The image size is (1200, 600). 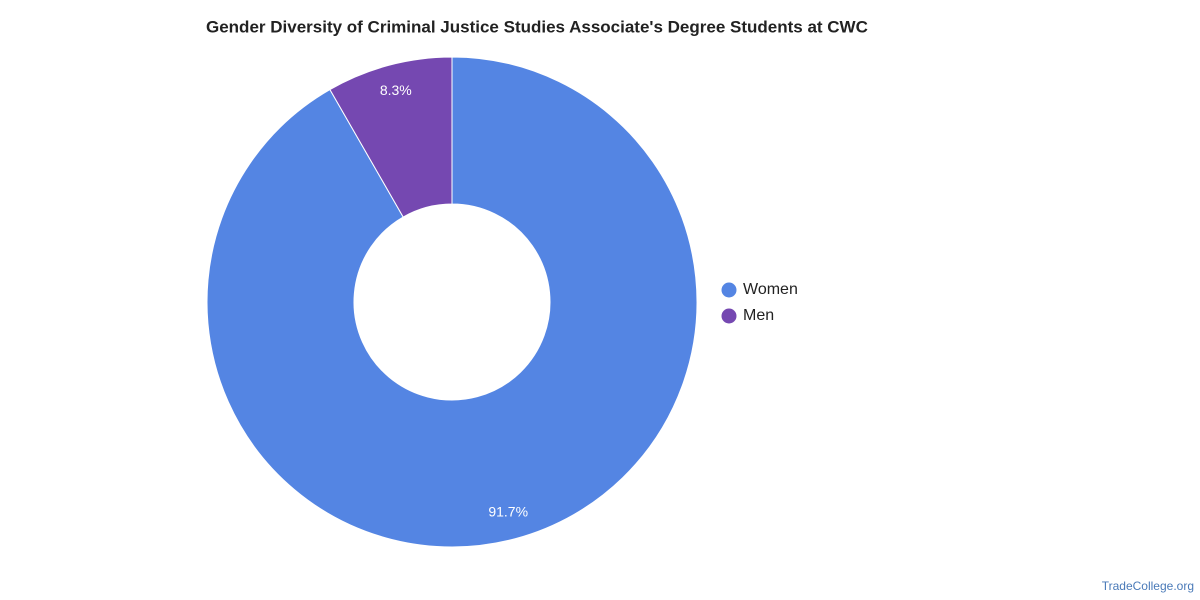 I want to click on legend-label: Men, so click(x=758, y=315).